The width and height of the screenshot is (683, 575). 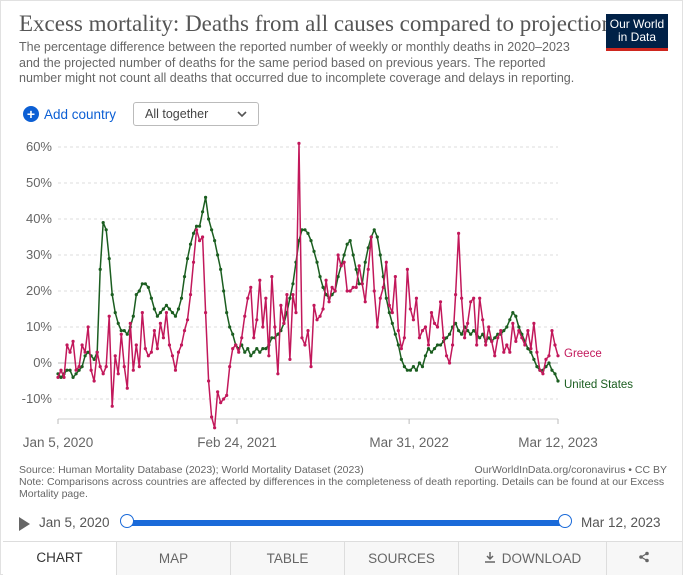 What do you see at coordinates (401, 558) in the screenshot?
I see `tab-sources: SOURCES` at bounding box center [401, 558].